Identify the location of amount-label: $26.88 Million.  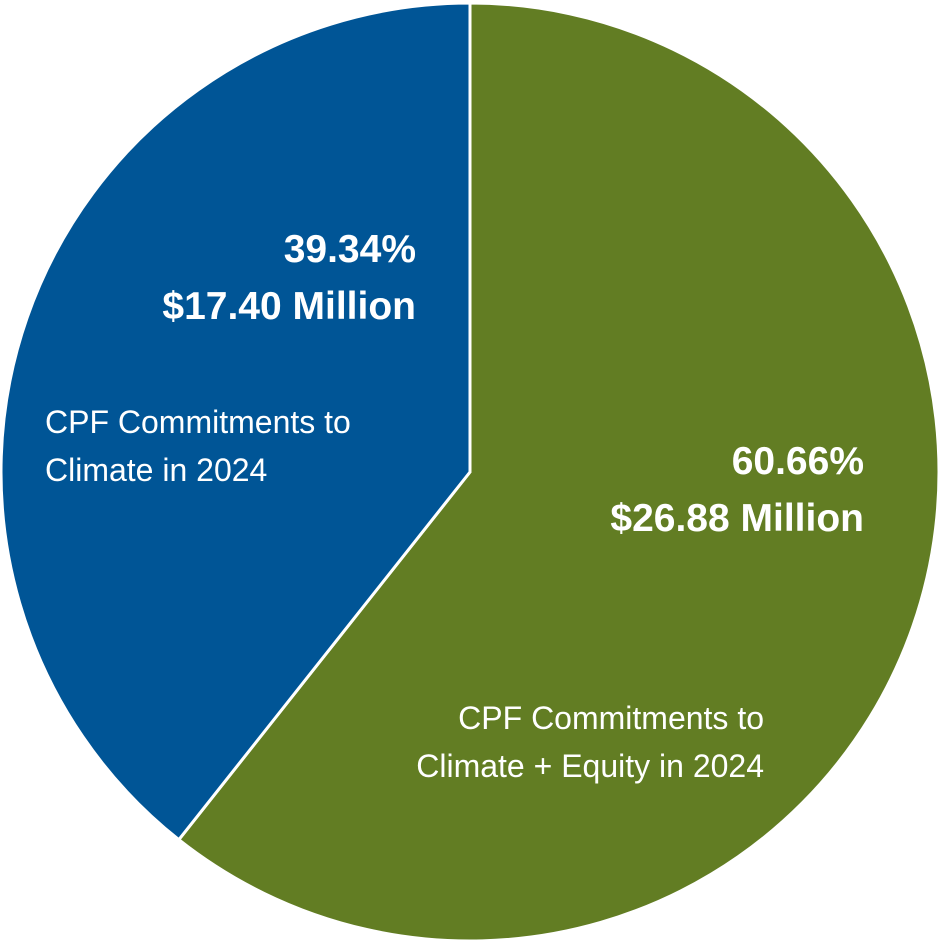
(737, 518).